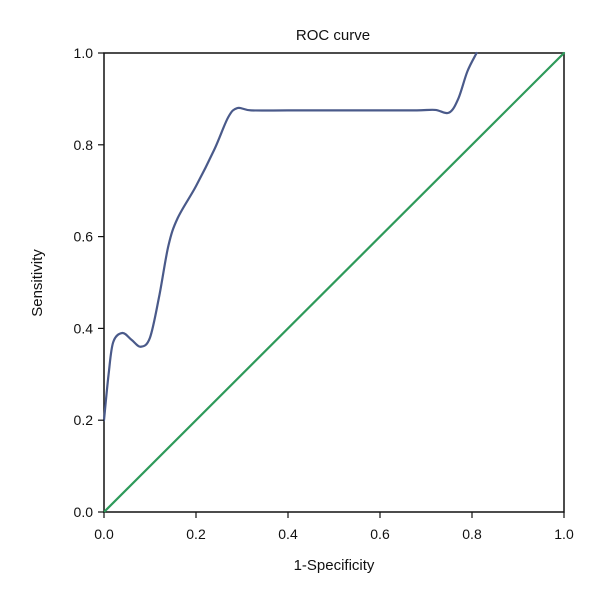 The width and height of the screenshot is (600, 600). Describe the element at coordinates (564, 534) in the screenshot. I see `x-tick-label: 1.0` at that location.